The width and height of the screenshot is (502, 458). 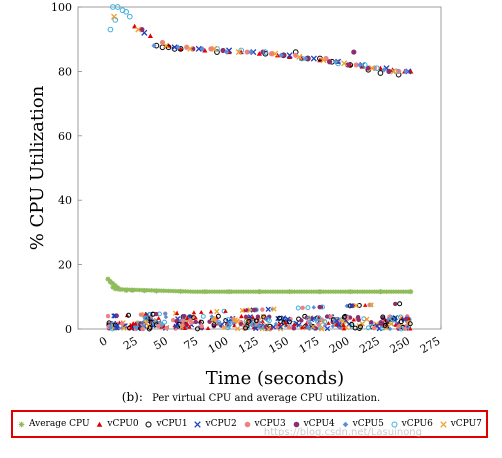 What do you see at coordinates (117, 424) in the screenshot?
I see `legend-item: vCPU0` at bounding box center [117, 424].